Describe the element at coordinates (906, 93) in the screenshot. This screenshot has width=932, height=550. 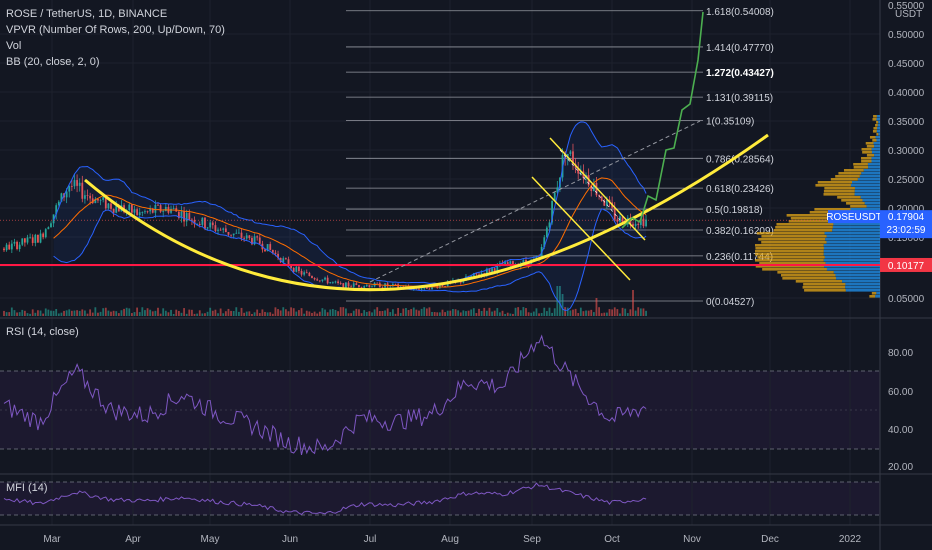
I see `price-tick-label: 0.40000` at that location.